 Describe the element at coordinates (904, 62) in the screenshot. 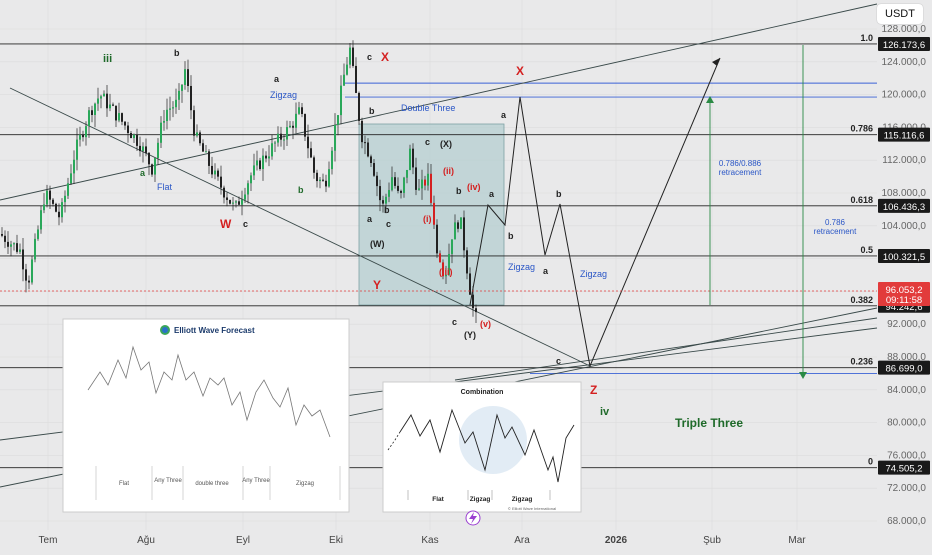

I see `y-tick-label: 124.000,0` at that location.